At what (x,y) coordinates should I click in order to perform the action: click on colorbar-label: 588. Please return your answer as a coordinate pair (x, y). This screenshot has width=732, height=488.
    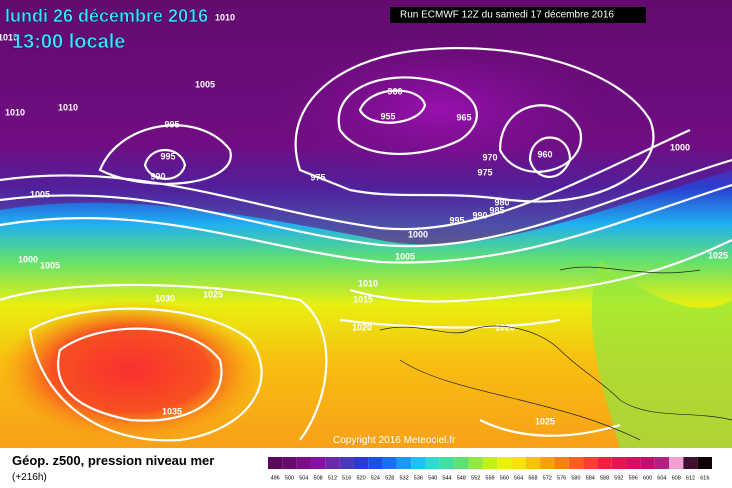
    Looking at the image, I should click on (604, 478).